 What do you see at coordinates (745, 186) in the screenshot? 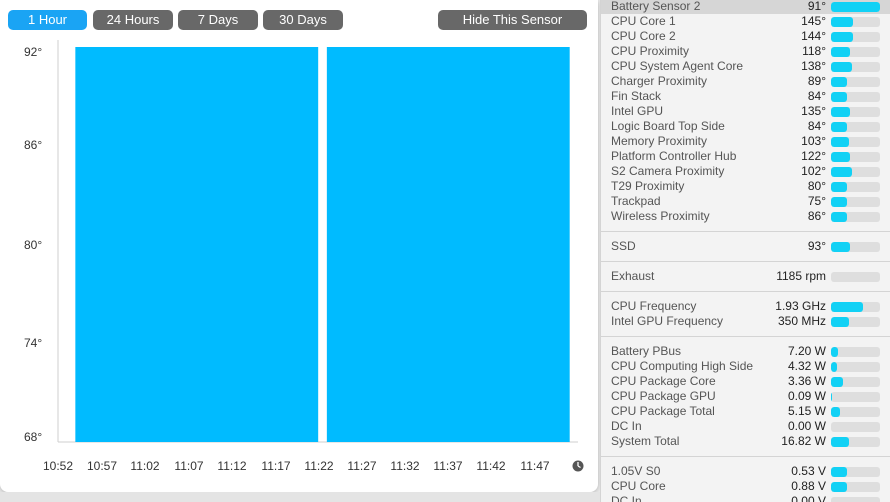
I see `sensor-row: T29 Proximity 80°` at bounding box center [745, 186].